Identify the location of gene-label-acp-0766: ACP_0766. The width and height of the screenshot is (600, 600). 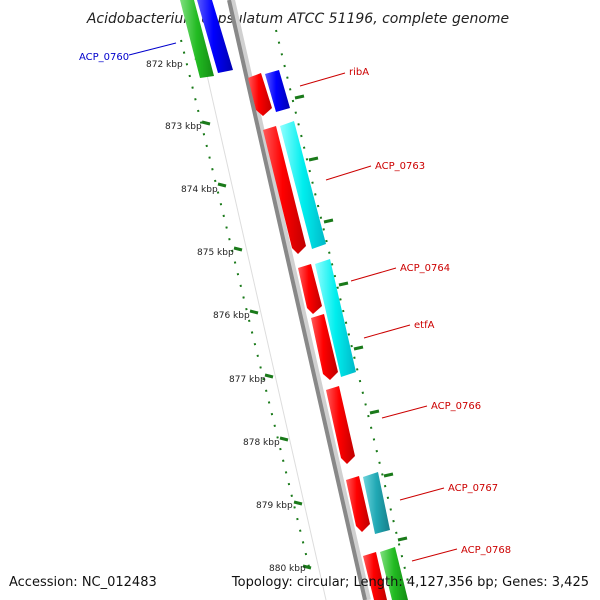
(456, 406).